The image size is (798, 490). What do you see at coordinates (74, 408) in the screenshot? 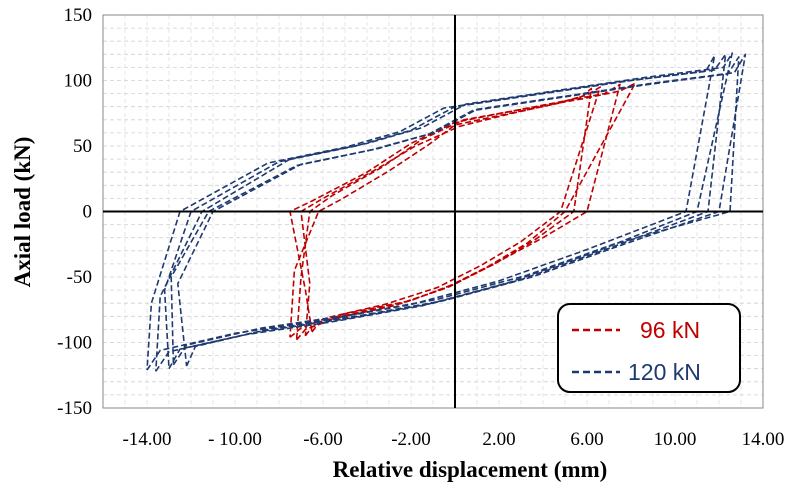
I see `y-tick-label: -150` at bounding box center [74, 408].